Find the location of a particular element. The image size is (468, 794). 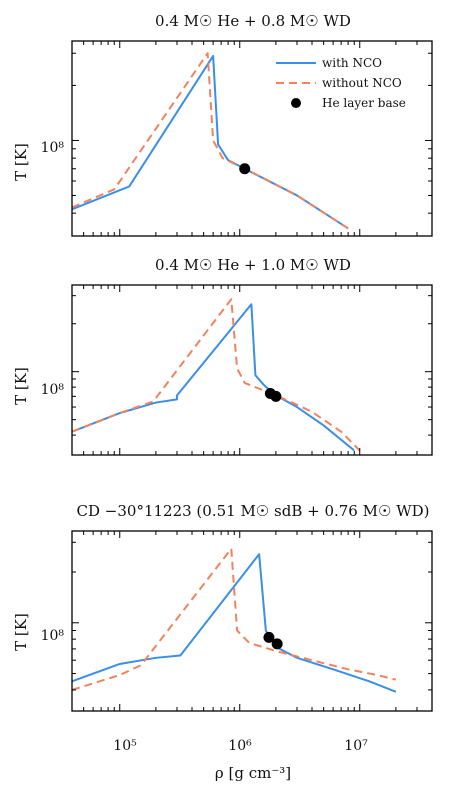

legend: with NCO without NCO He layer base is located at coordinates (341, 83).